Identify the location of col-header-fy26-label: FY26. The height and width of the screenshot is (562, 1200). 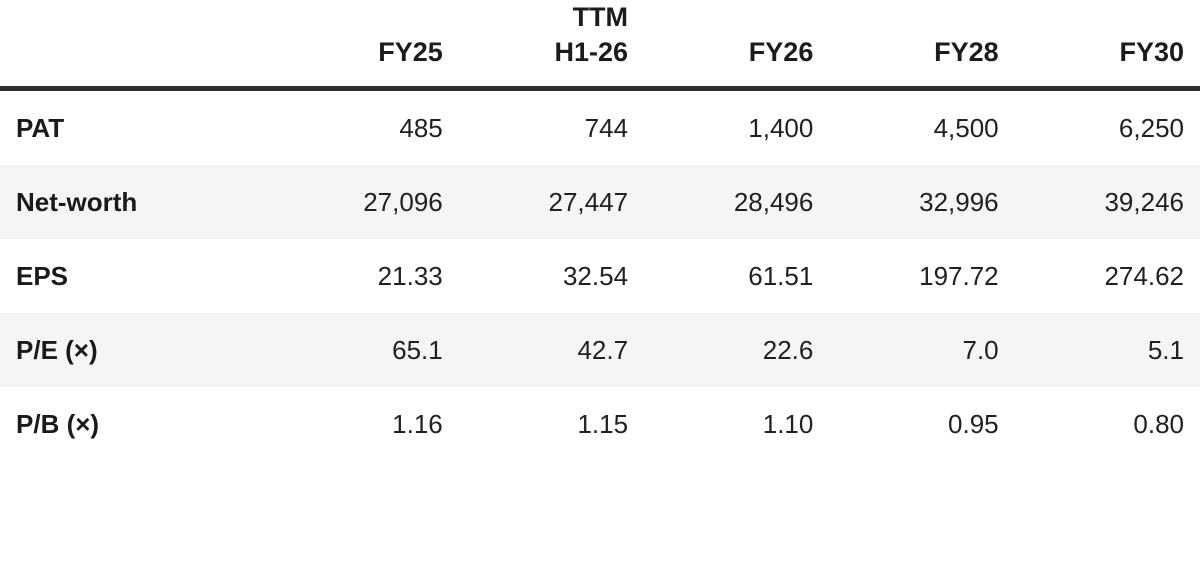
(781, 52).